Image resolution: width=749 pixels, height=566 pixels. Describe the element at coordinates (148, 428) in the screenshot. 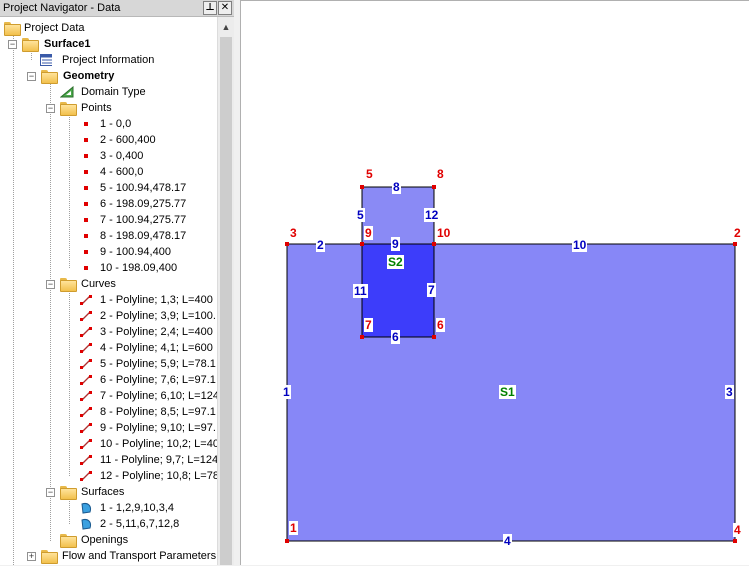

I see `tree-item-curve: 9 - Polyline; 9,10; L=97.` at that location.